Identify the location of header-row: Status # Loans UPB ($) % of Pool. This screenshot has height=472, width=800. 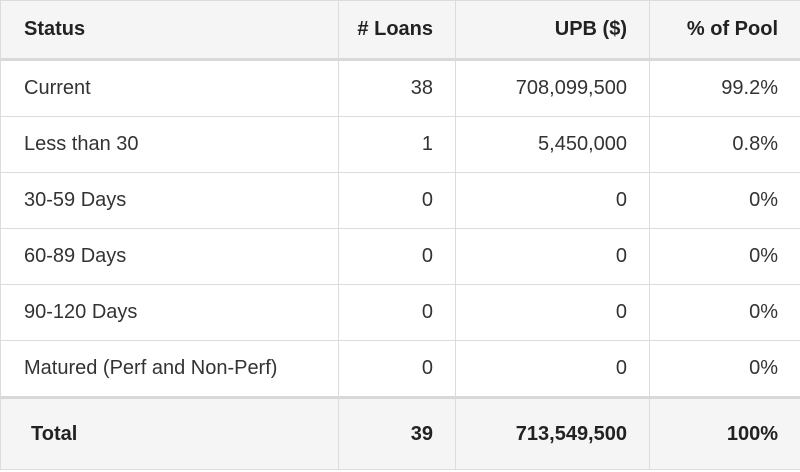
(400, 30).